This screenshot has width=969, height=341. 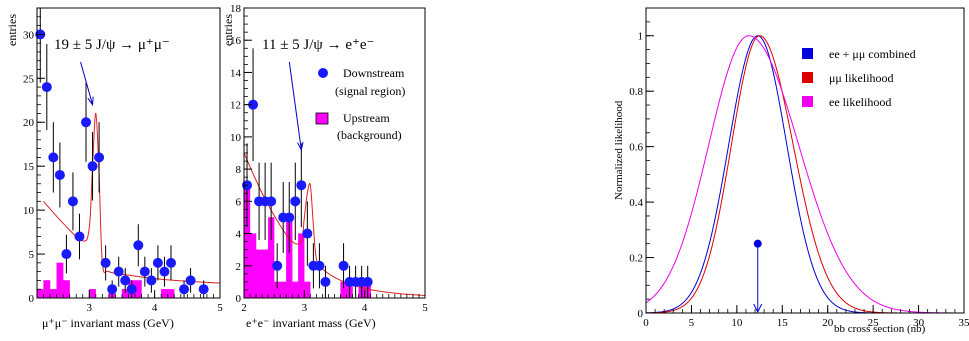 What do you see at coordinates (880, 329) in the screenshot?
I see `x-axis-label: bb cross section (nb)` at bounding box center [880, 329].